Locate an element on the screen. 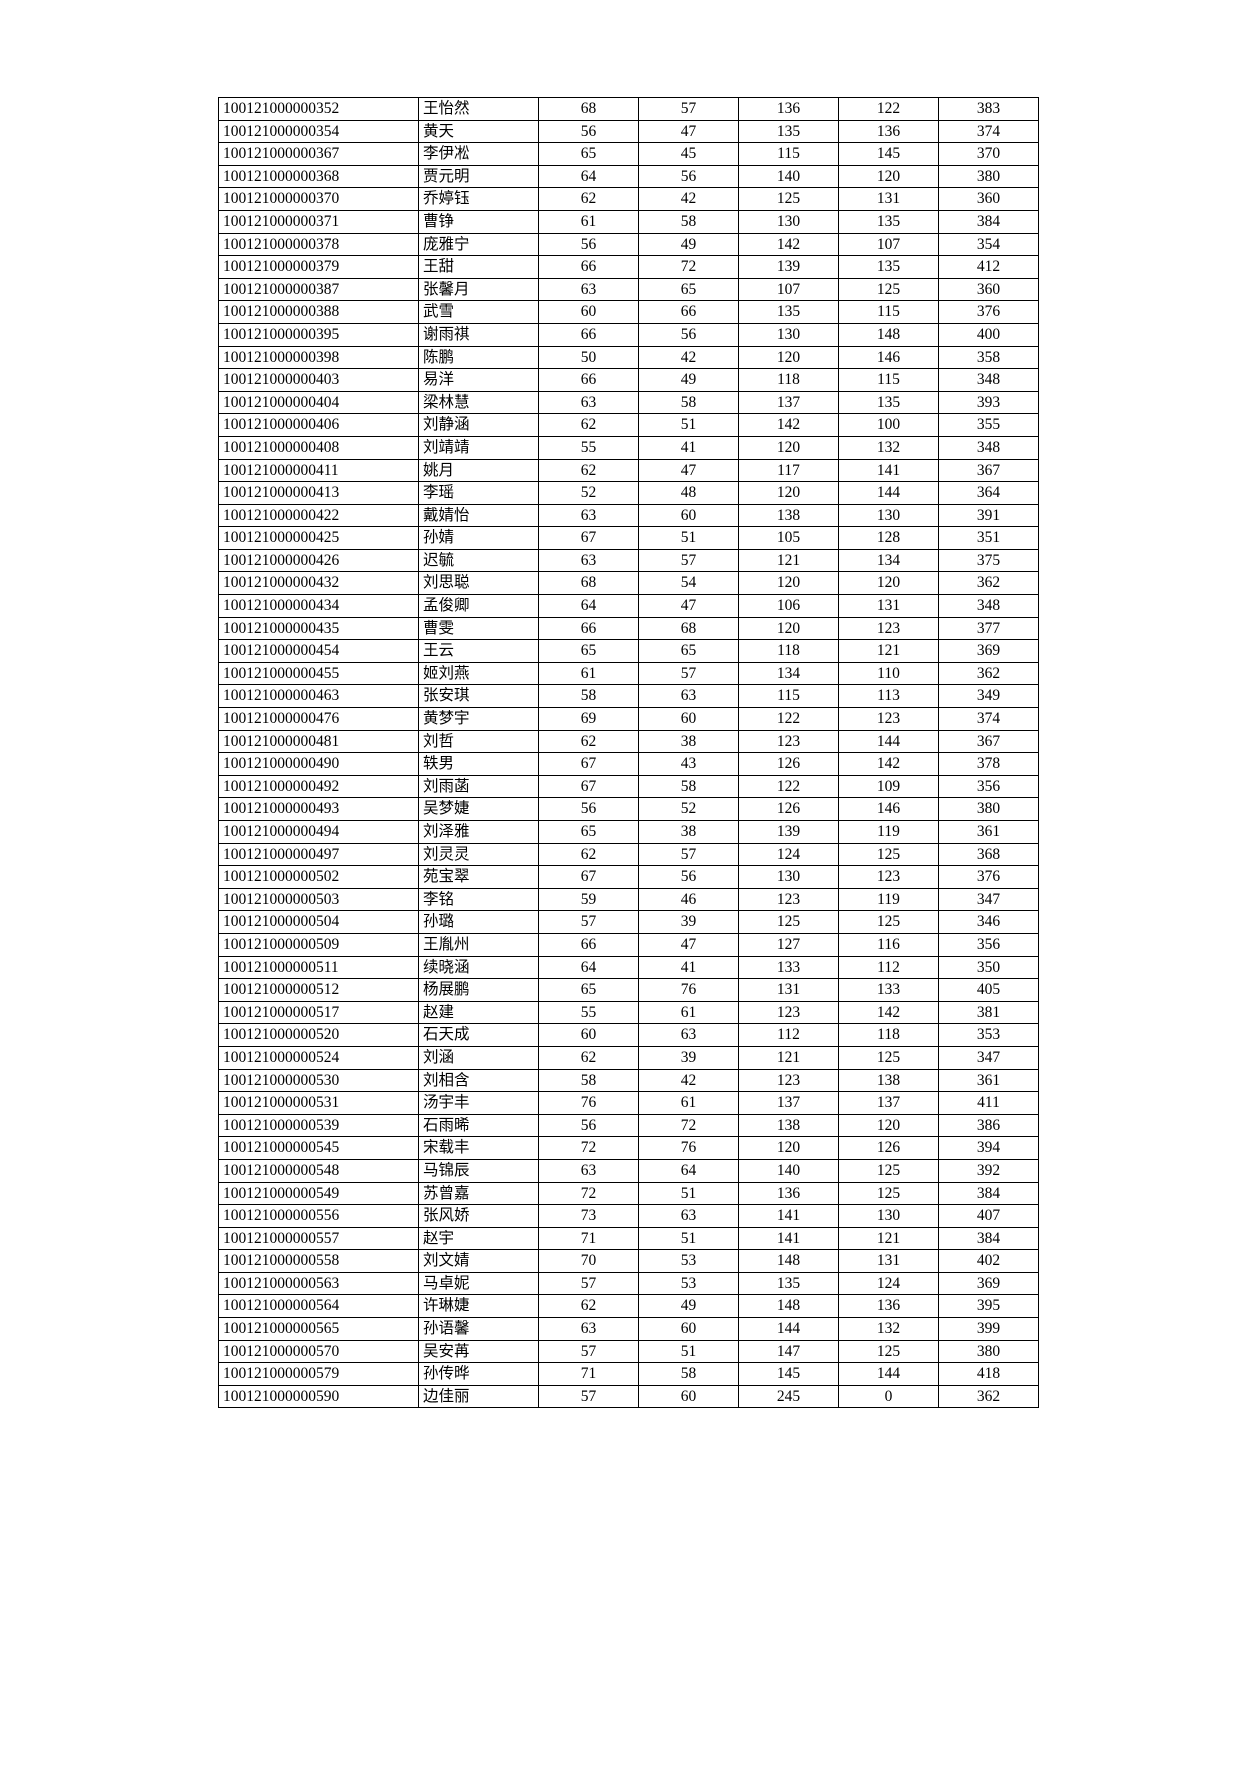 The image size is (1256, 1777). table-cell-score2: 58 is located at coordinates (688, 221).